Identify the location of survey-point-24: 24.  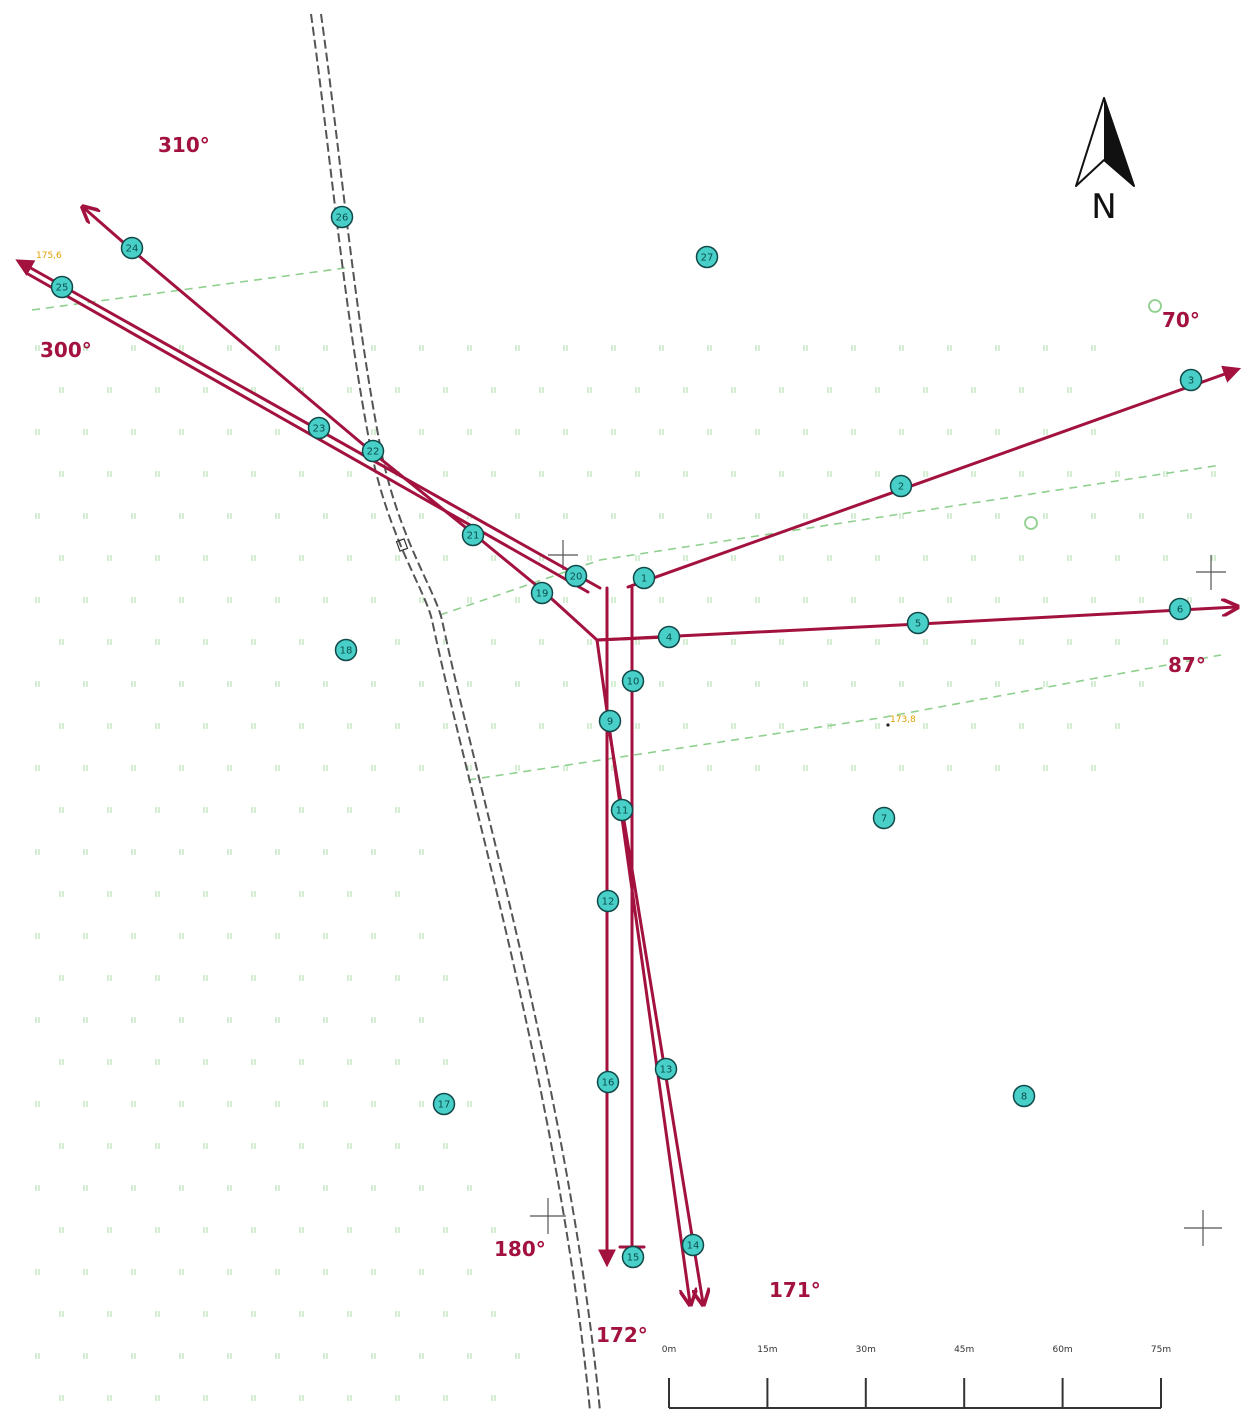
(132, 248).